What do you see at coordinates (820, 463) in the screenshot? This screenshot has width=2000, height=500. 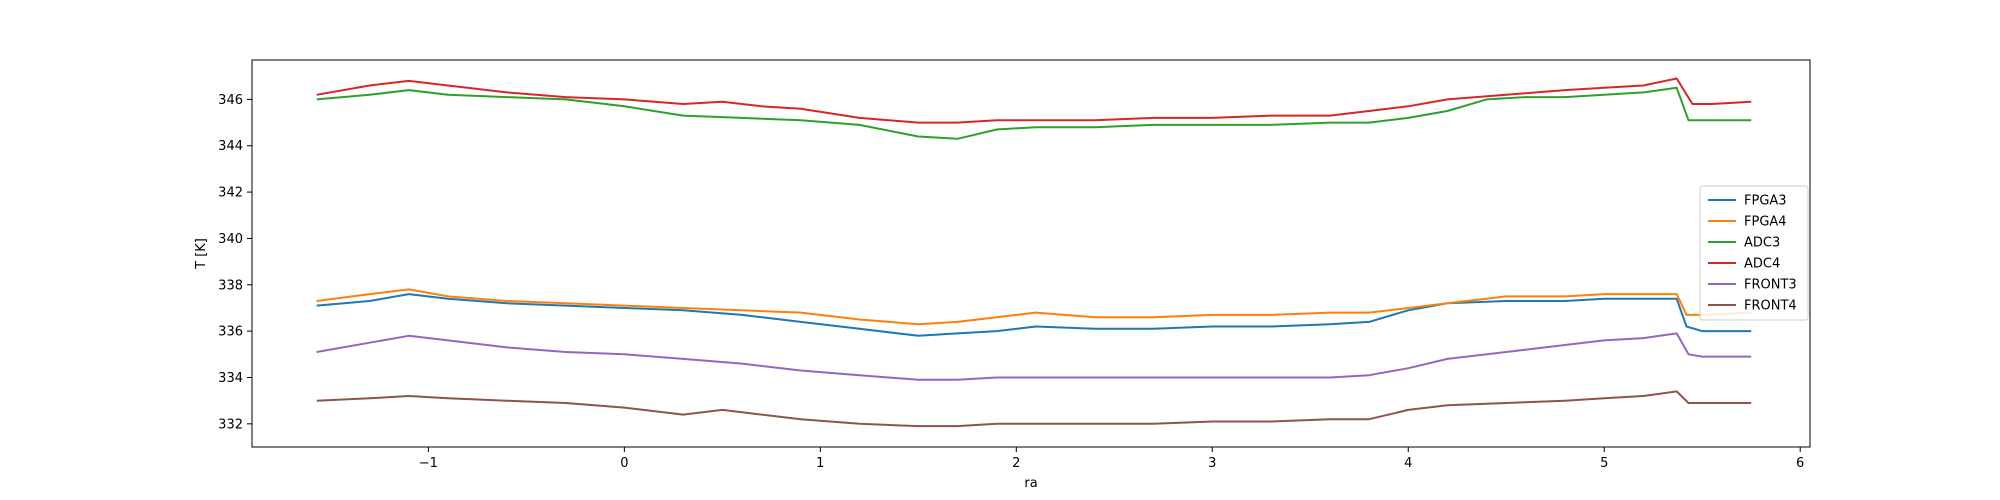 I see `x-tick-label: 1` at bounding box center [820, 463].